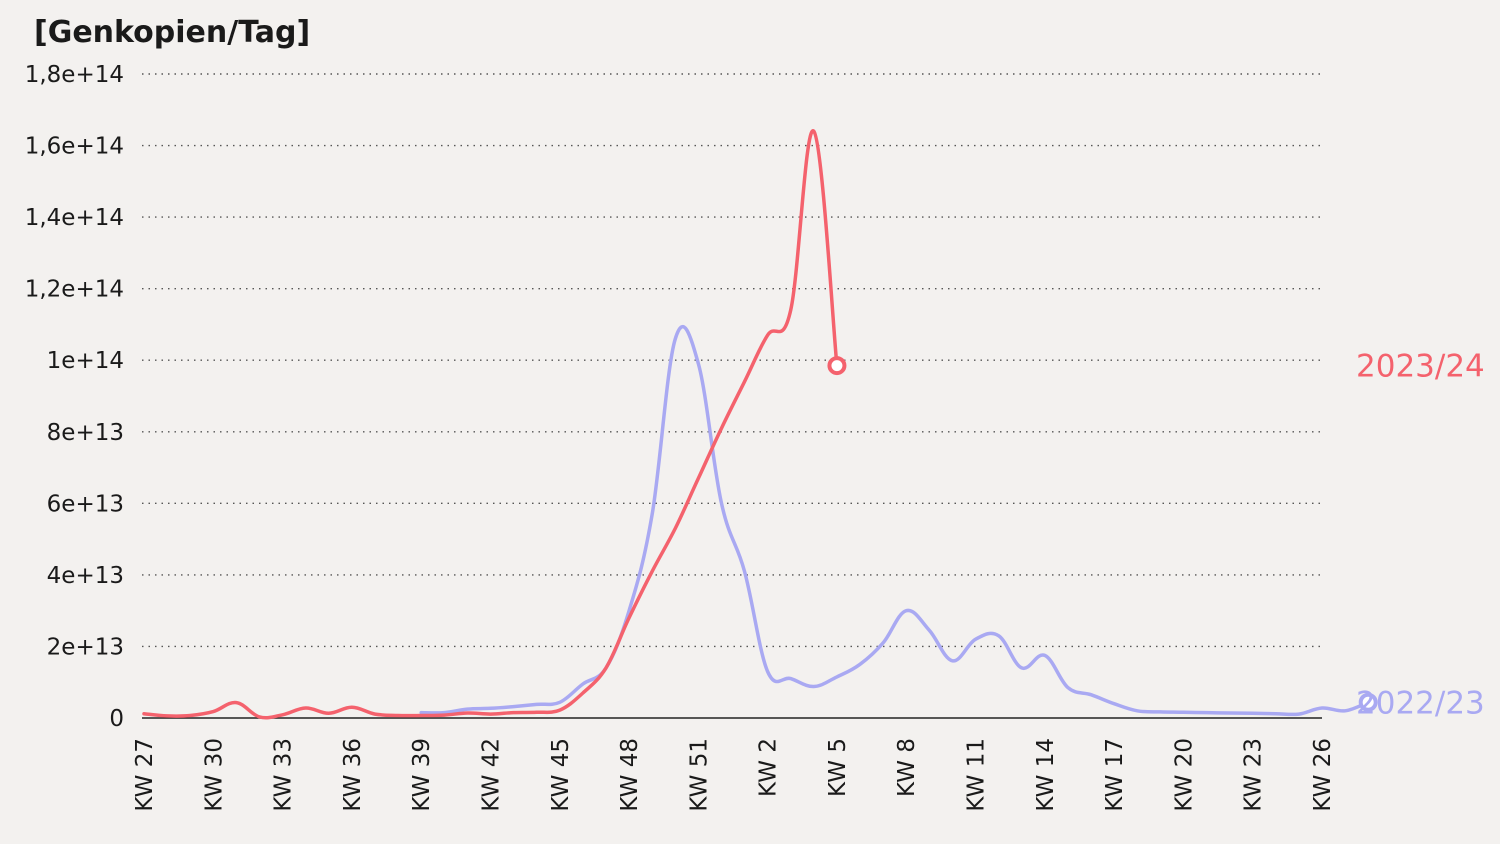 The width and height of the screenshot is (1500, 844). Describe the element at coordinates (85, 647) in the screenshot. I see `y-tick-label: 2e+13` at that location.